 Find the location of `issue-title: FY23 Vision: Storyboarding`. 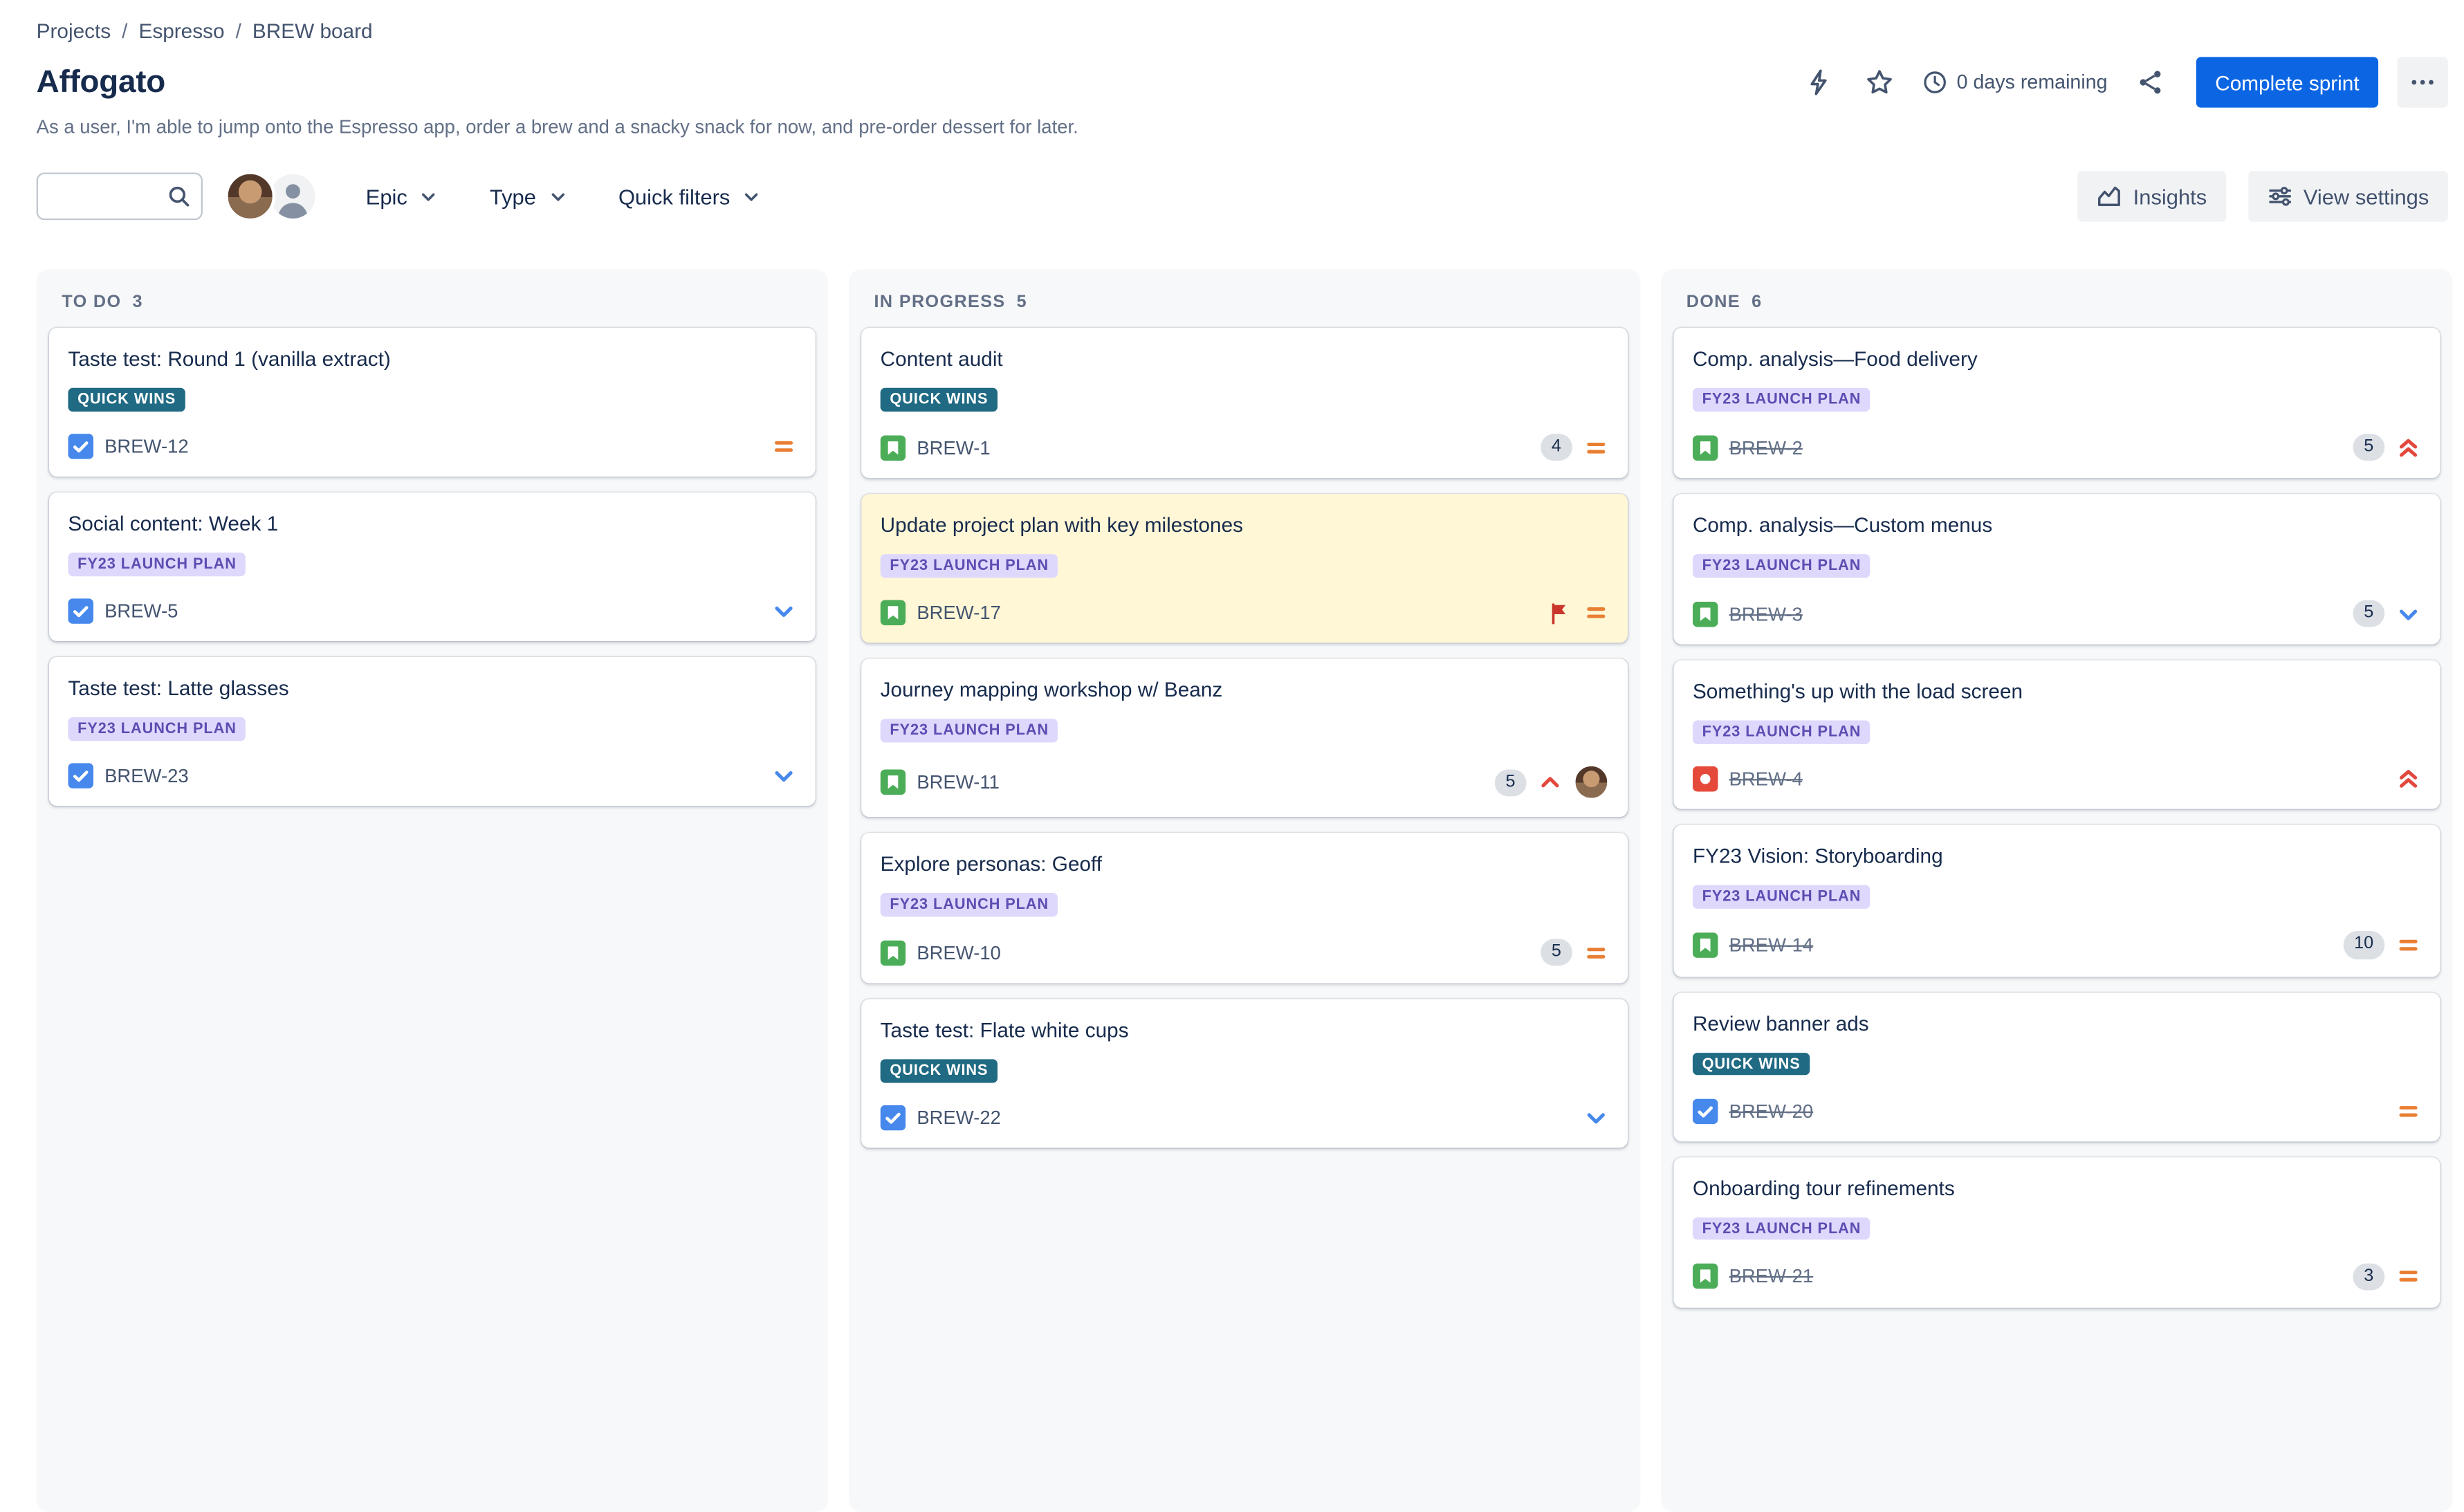

issue-title: FY23 Vision: Storyboarding is located at coordinates (1817, 856).